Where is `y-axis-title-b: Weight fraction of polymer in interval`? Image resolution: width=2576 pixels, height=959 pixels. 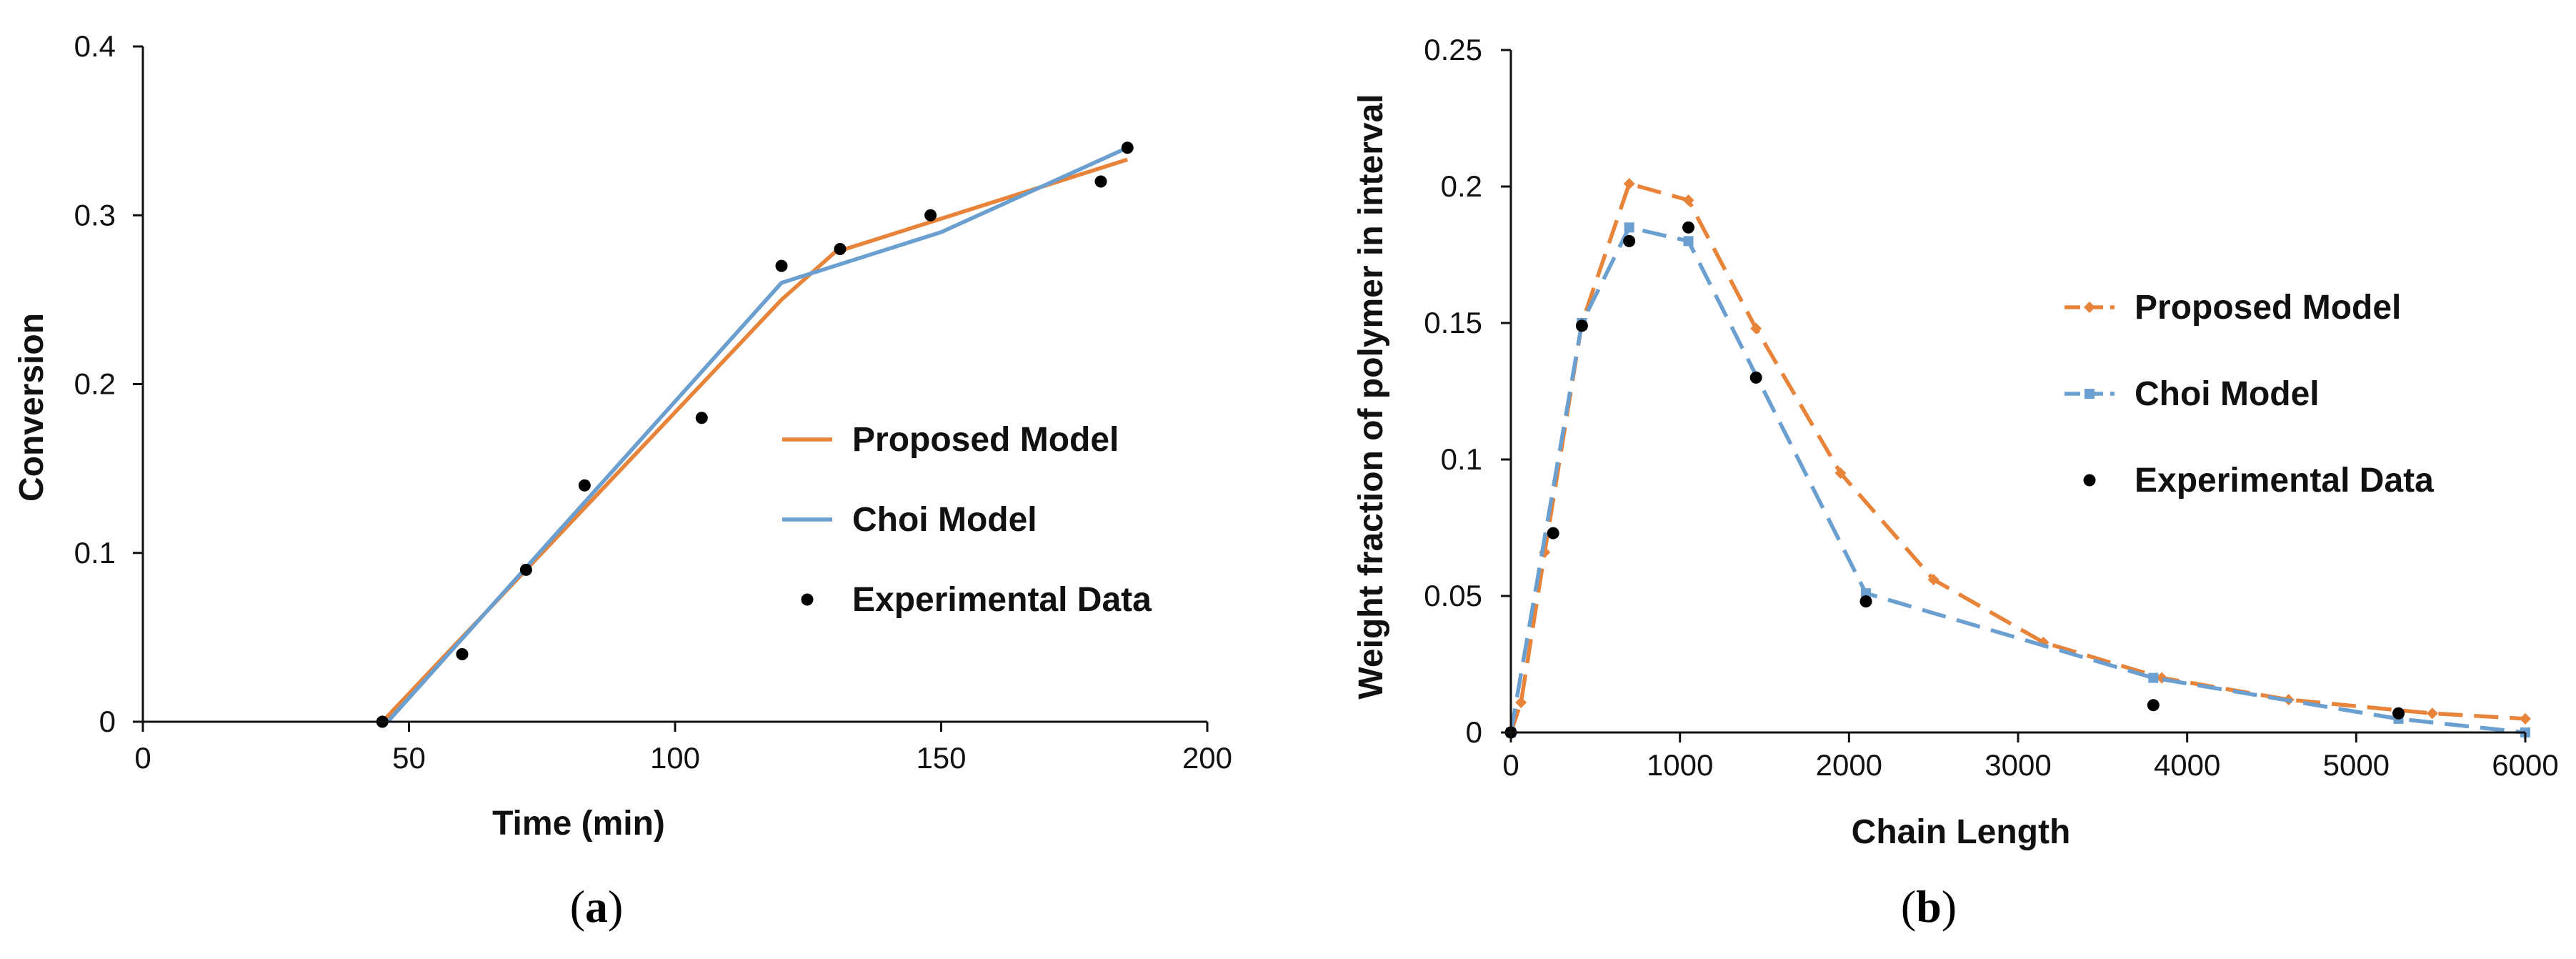
y-axis-title-b: Weight fraction of polymer in interval is located at coordinates (1371, 396).